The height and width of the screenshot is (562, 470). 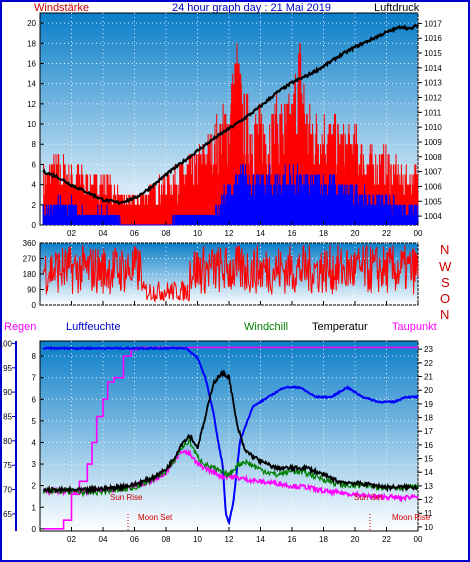 I want to click on dewpoint-label: Taupunkt, so click(x=414, y=327).